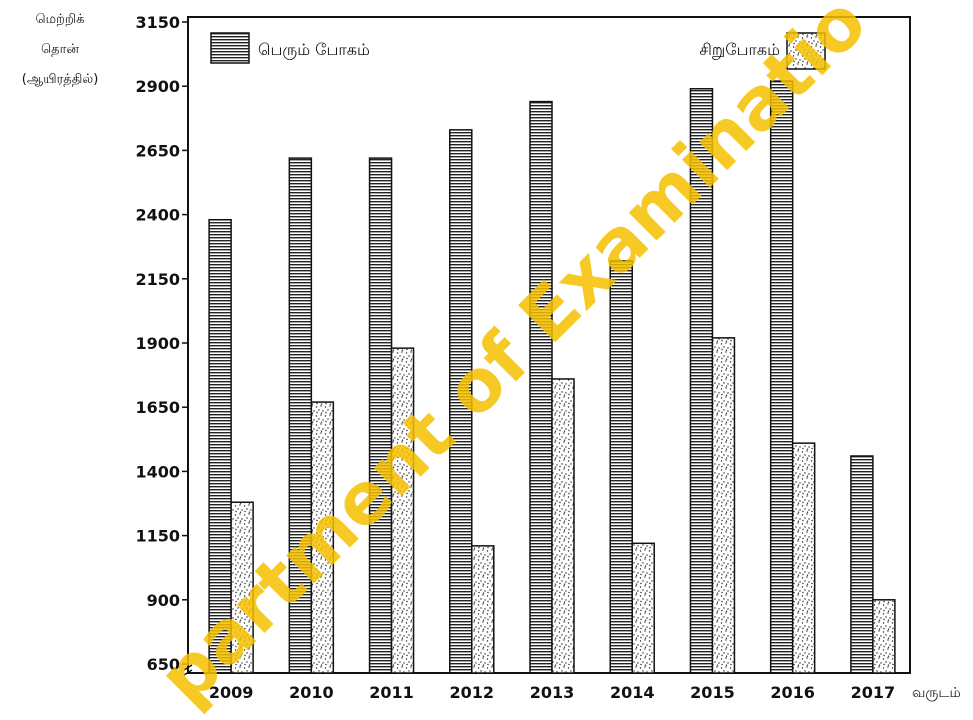 This screenshot has width=973, height=720. What do you see at coordinates (157, 150) in the screenshot?
I see `y-tick-label: 2650` at bounding box center [157, 150].